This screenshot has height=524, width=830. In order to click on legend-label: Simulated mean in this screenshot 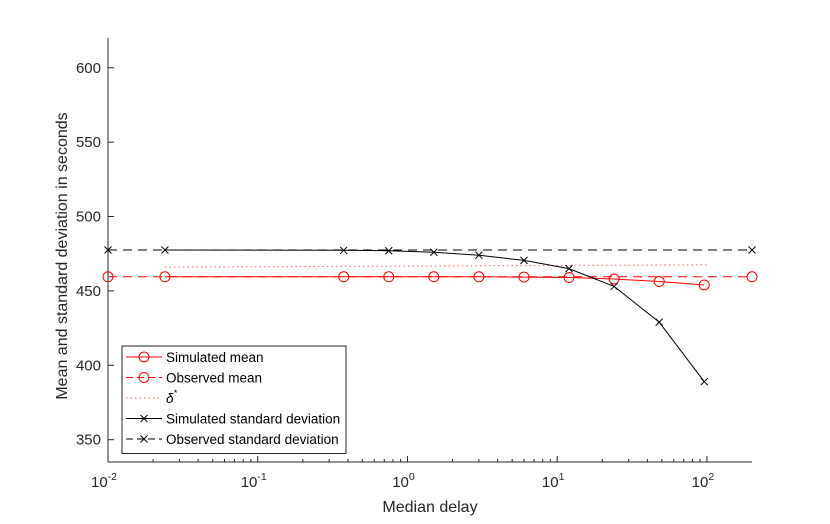, I will do `click(215, 357)`.